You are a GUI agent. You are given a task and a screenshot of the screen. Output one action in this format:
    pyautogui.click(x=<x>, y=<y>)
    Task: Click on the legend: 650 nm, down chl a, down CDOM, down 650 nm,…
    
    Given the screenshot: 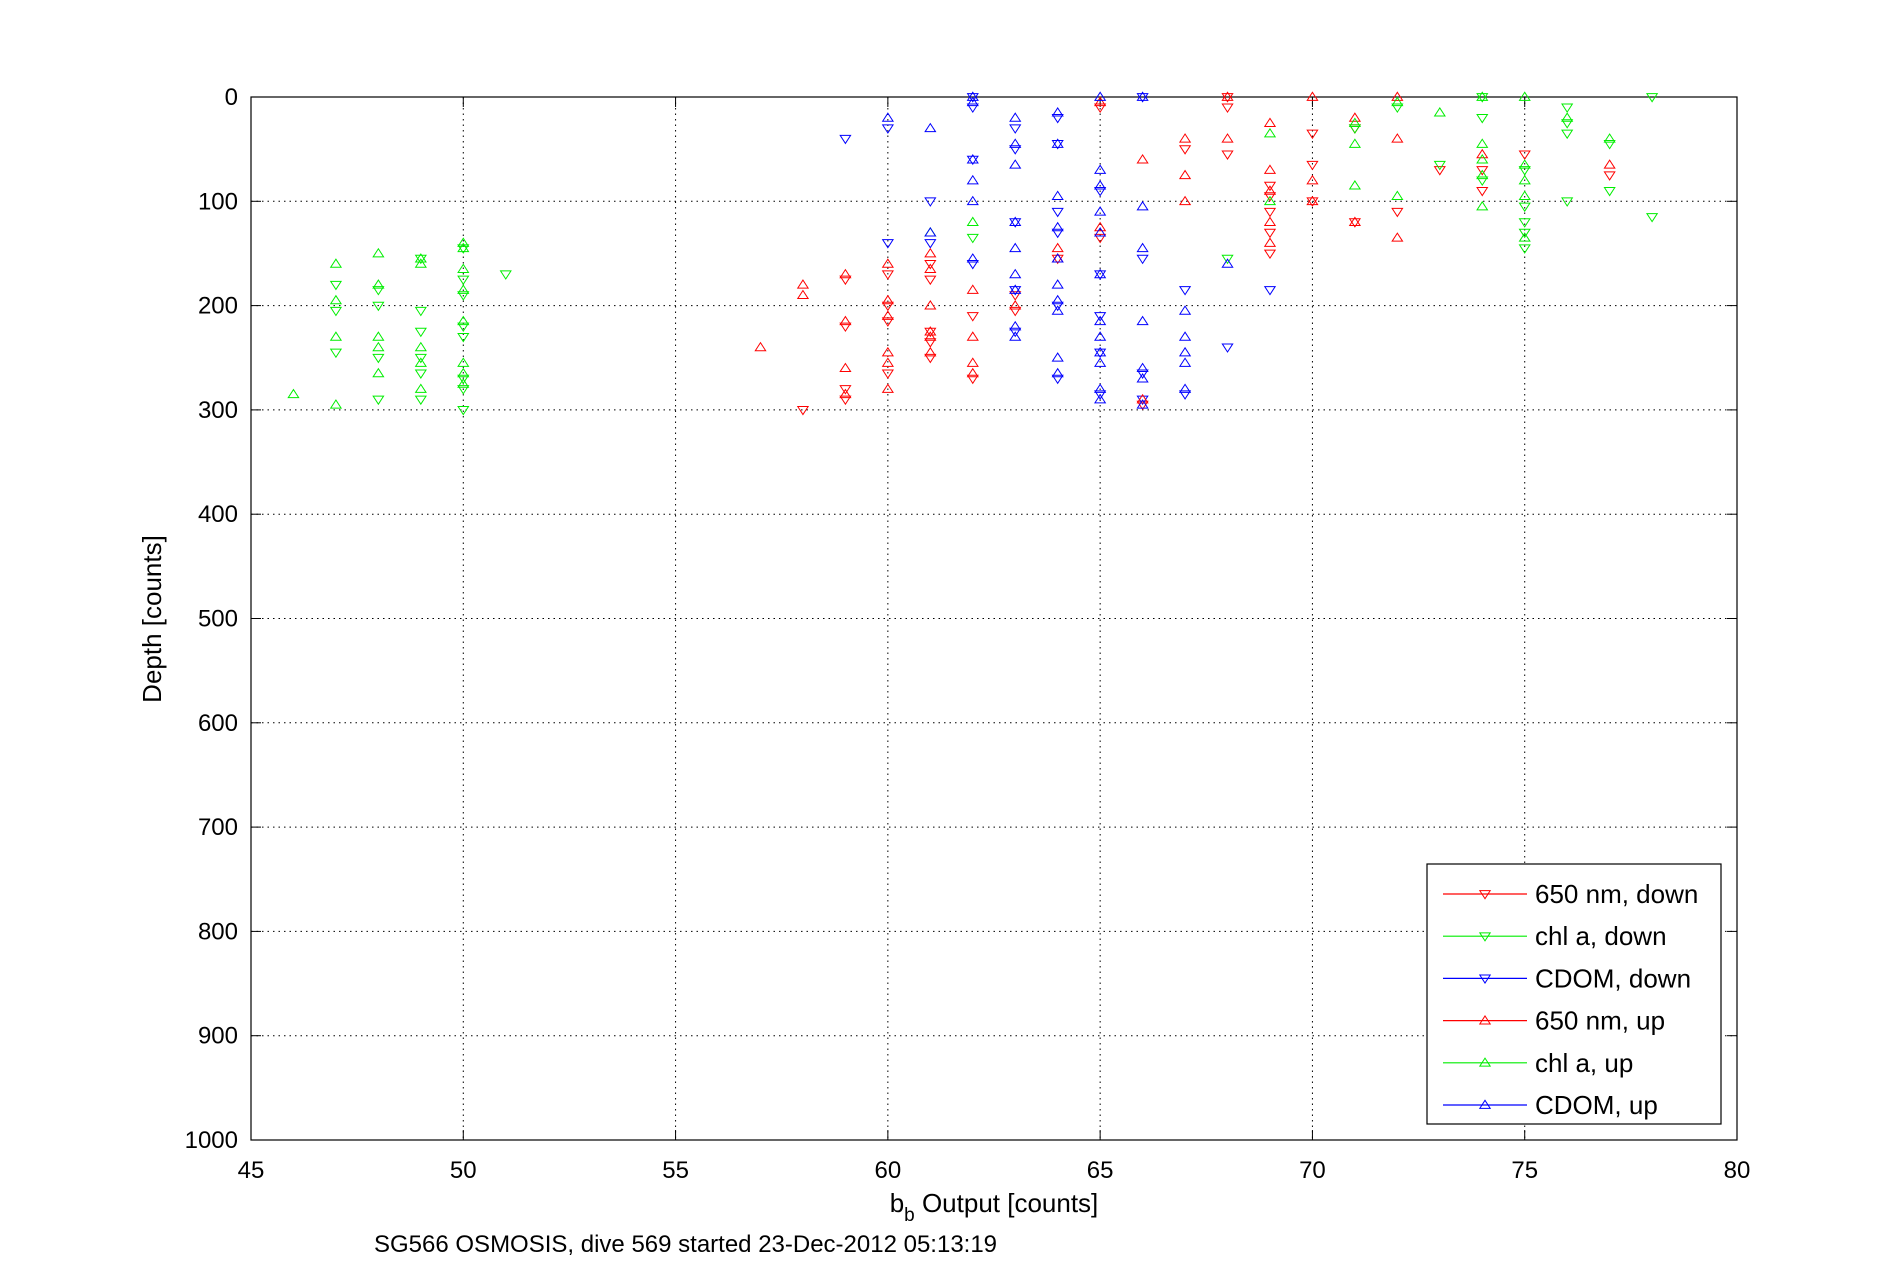 What is the action you would take?
    pyautogui.click(x=1574, y=994)
    